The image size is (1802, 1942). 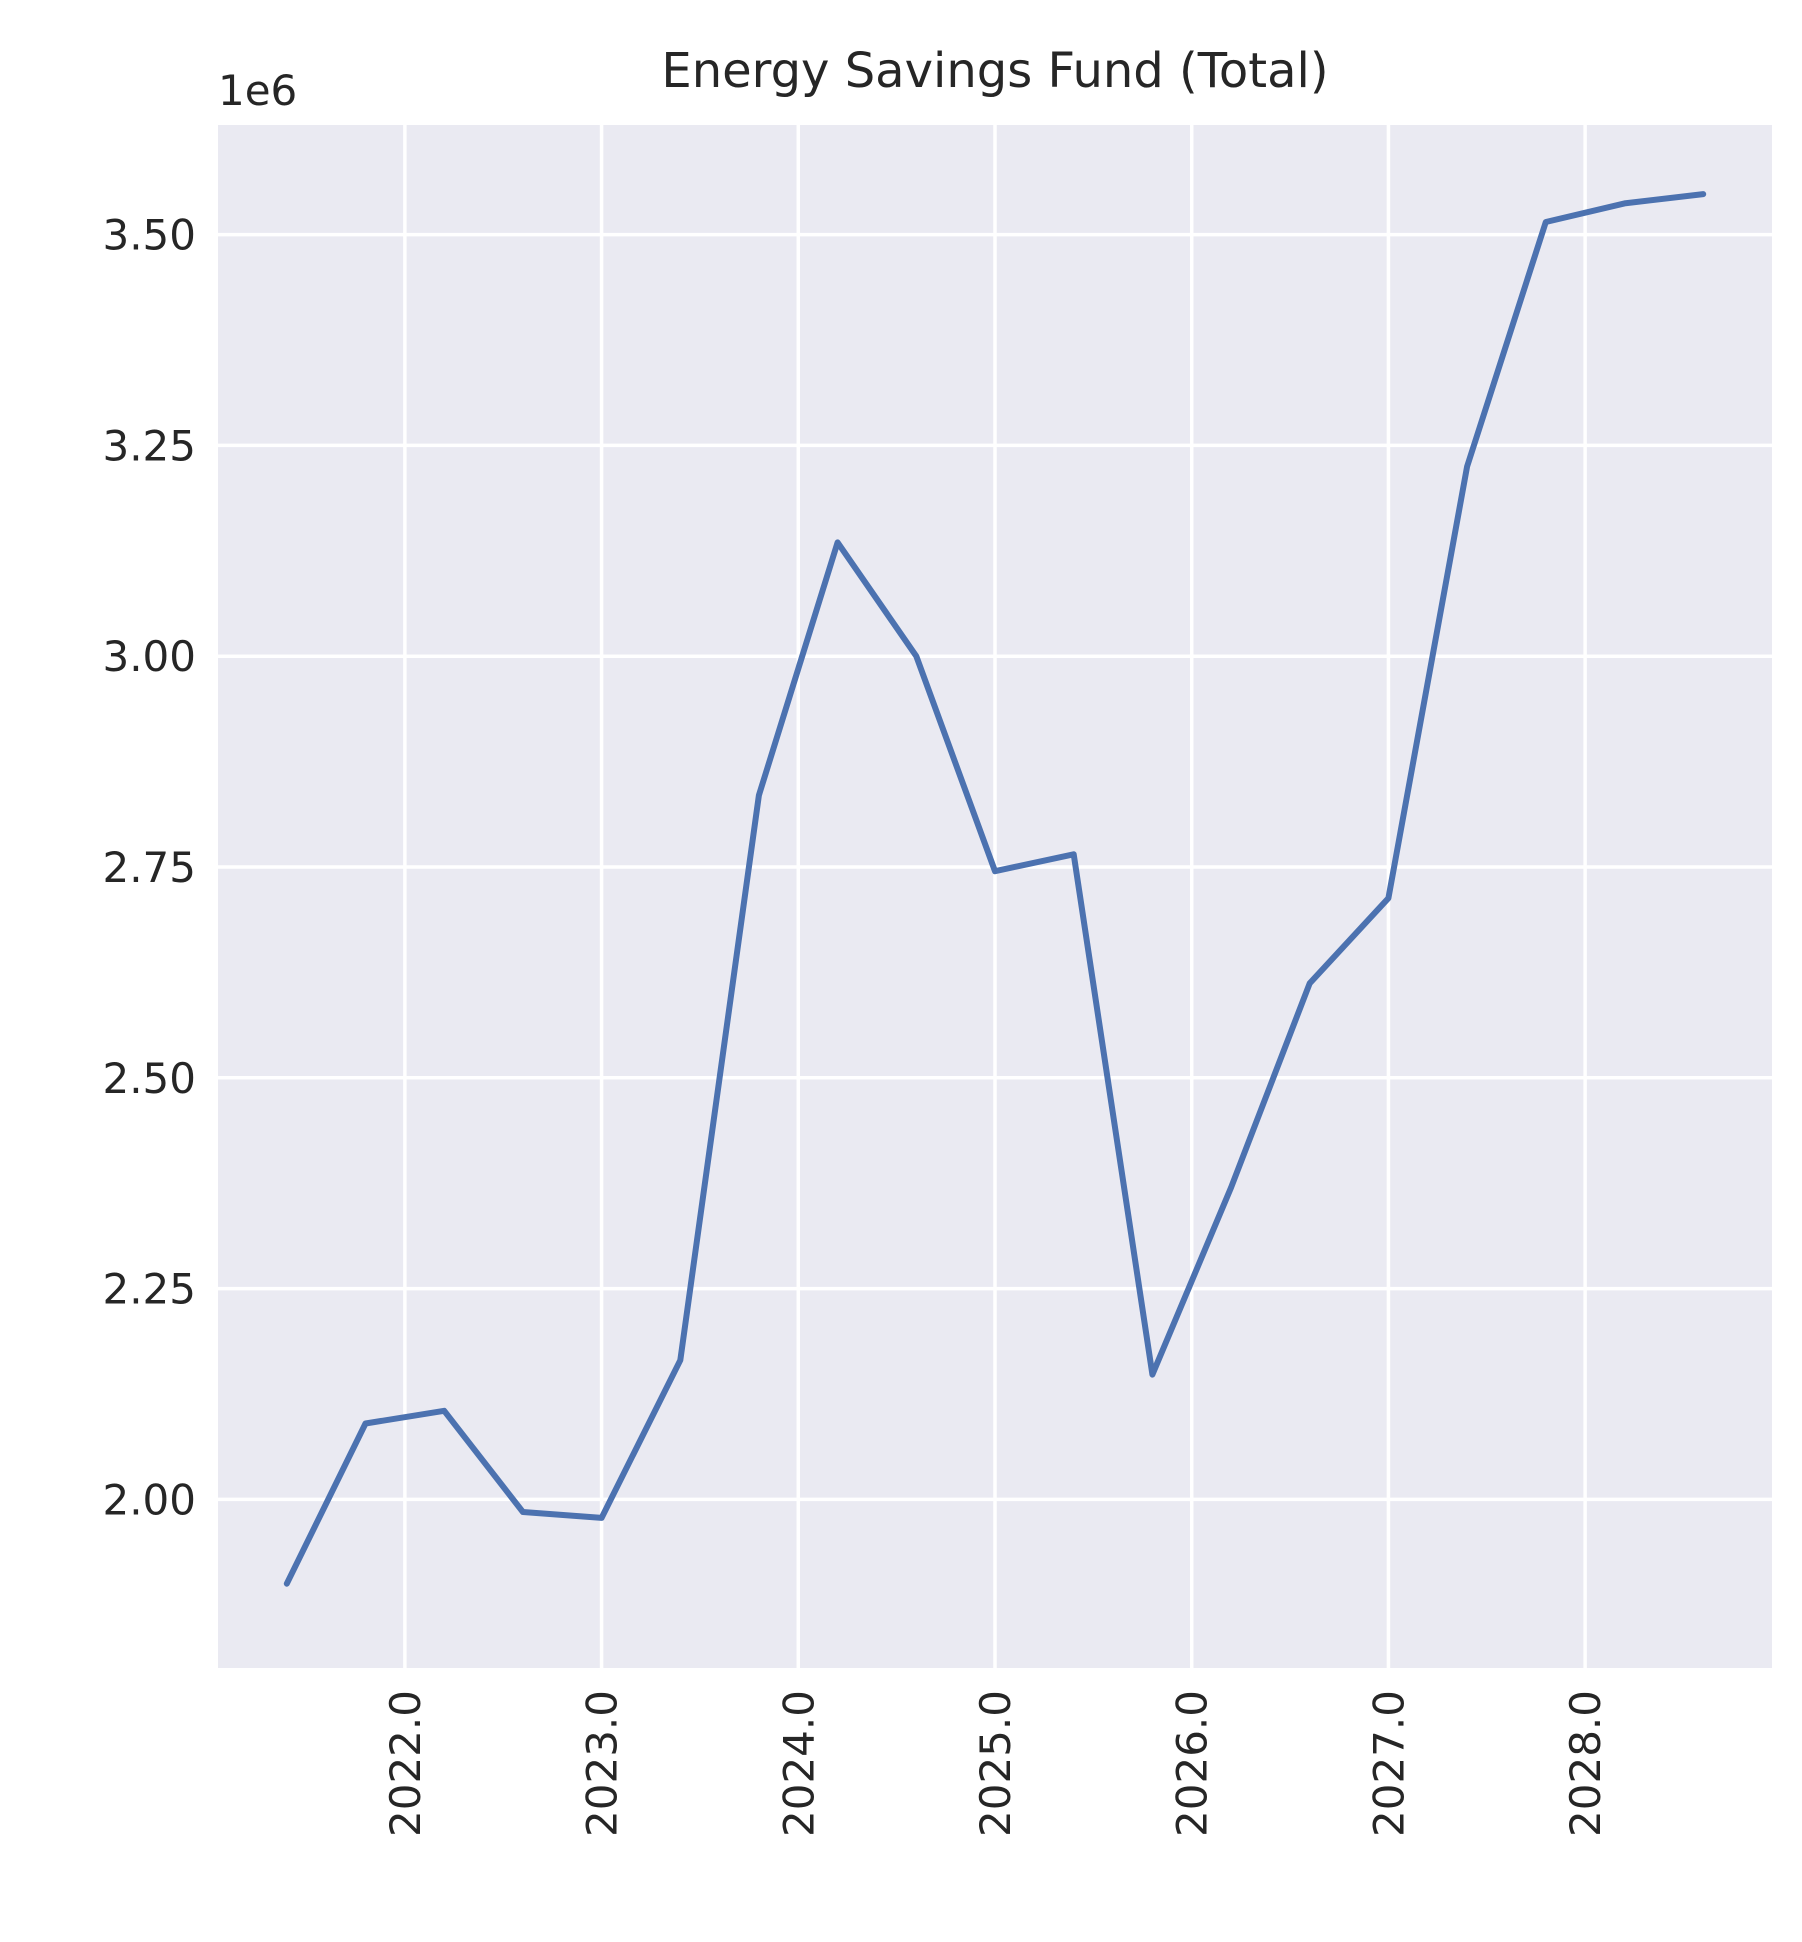 I want to click on y-tick-label: 2.00, so click(x=149, y=1499).